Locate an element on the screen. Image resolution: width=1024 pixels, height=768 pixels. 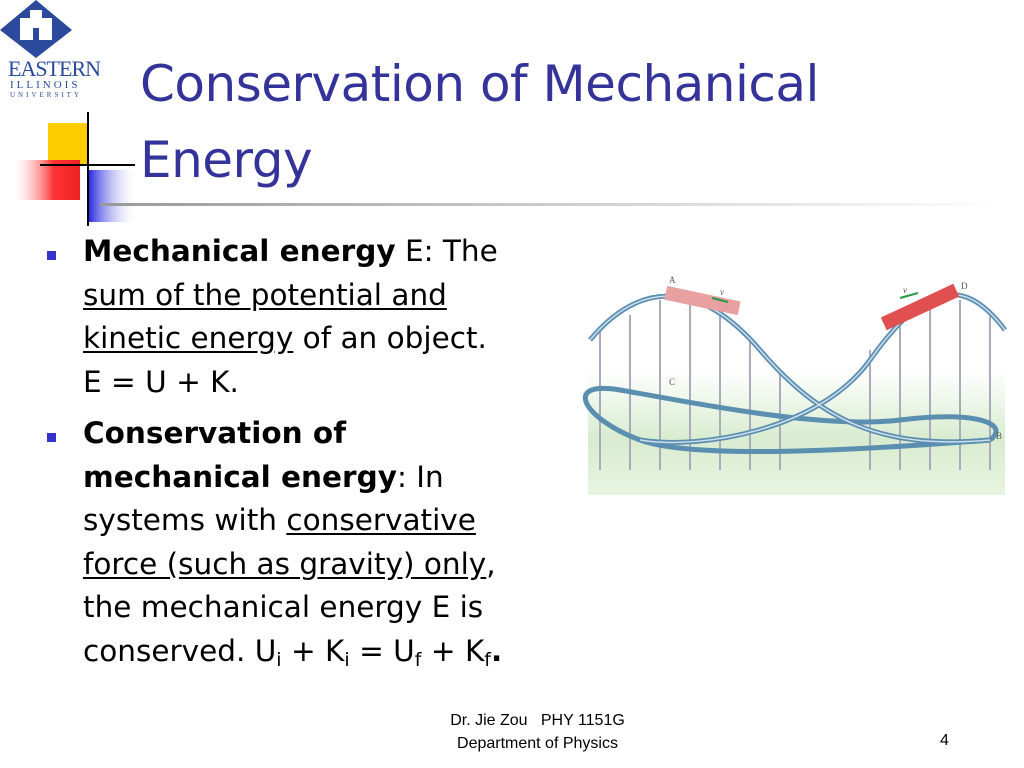
text-run: conserved. U is located at coordinates (180, 650).